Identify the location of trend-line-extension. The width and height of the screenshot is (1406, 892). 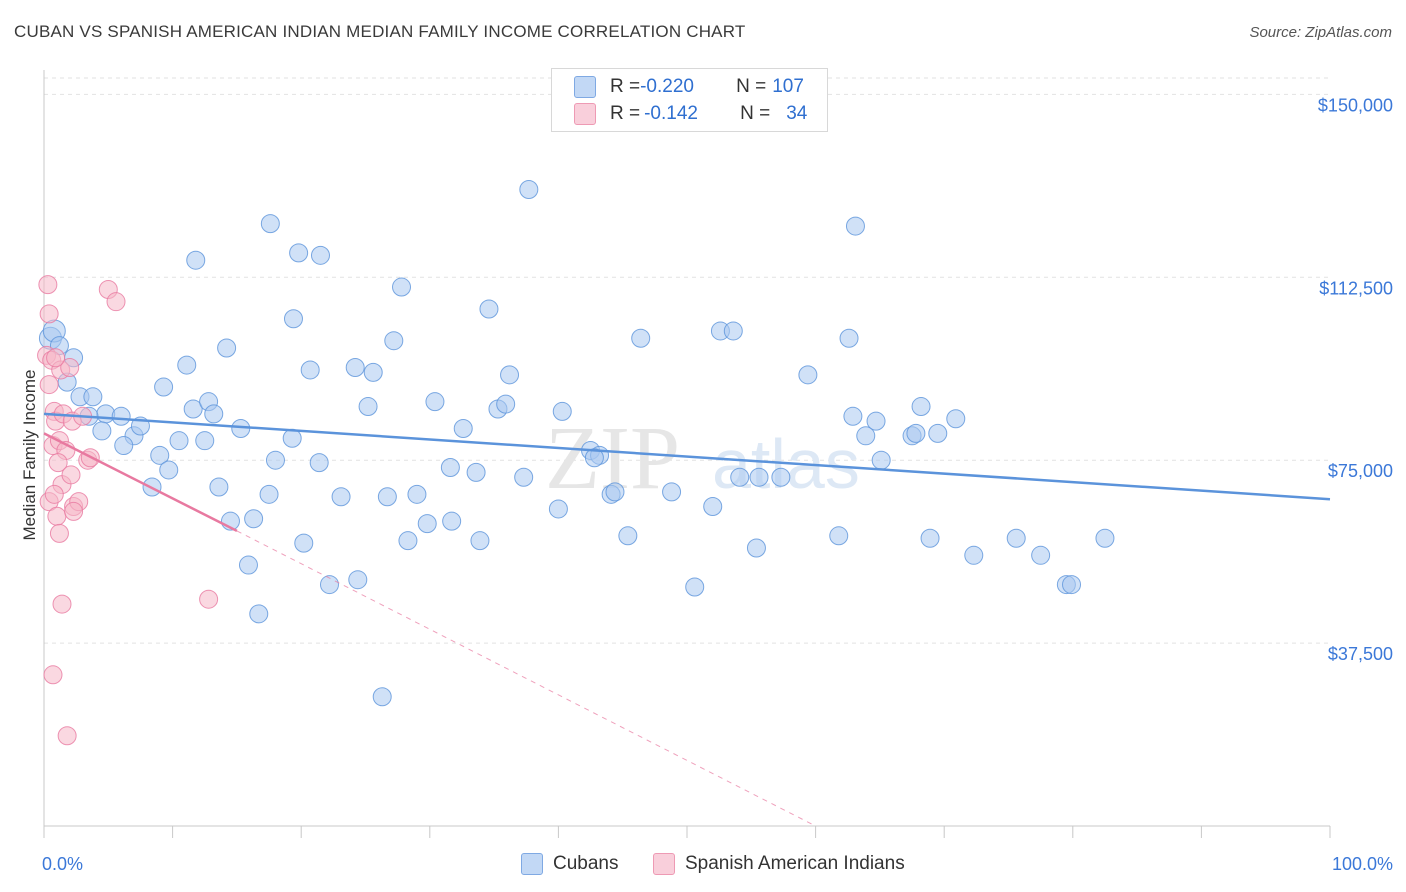
(526, 678).